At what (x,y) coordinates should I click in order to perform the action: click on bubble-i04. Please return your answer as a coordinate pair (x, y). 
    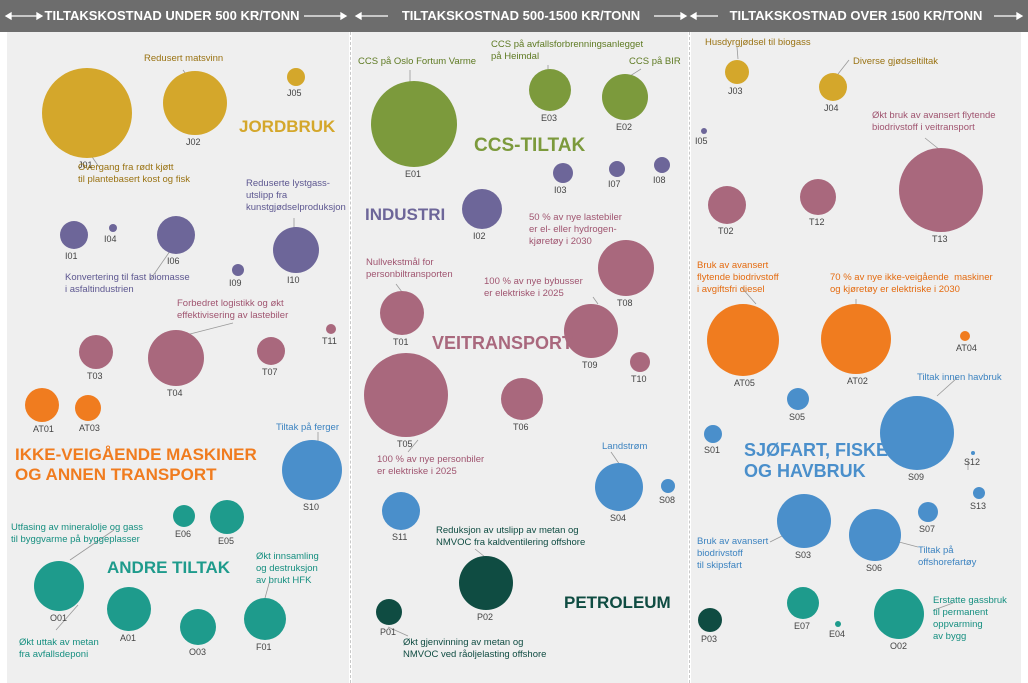
    Looking at the image, I should click on (113, 228).